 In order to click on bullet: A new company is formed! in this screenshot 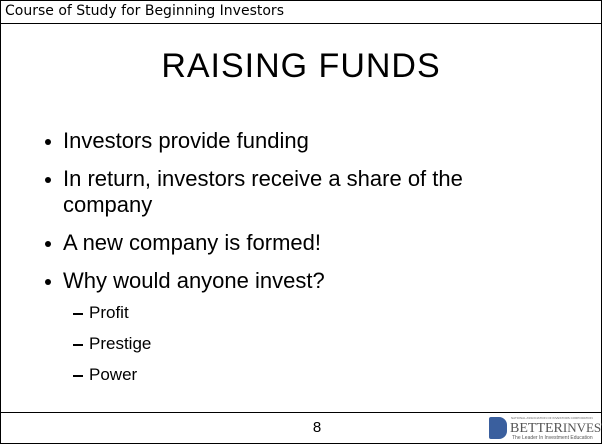, I will do `click(259, 243)`.